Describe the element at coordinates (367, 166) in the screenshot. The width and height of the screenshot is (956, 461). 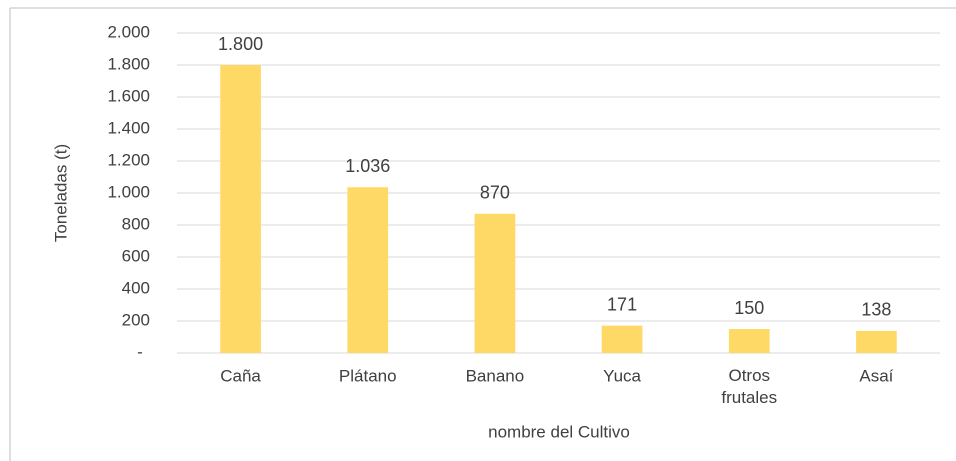
I see `data-label: 1.036` at that location.